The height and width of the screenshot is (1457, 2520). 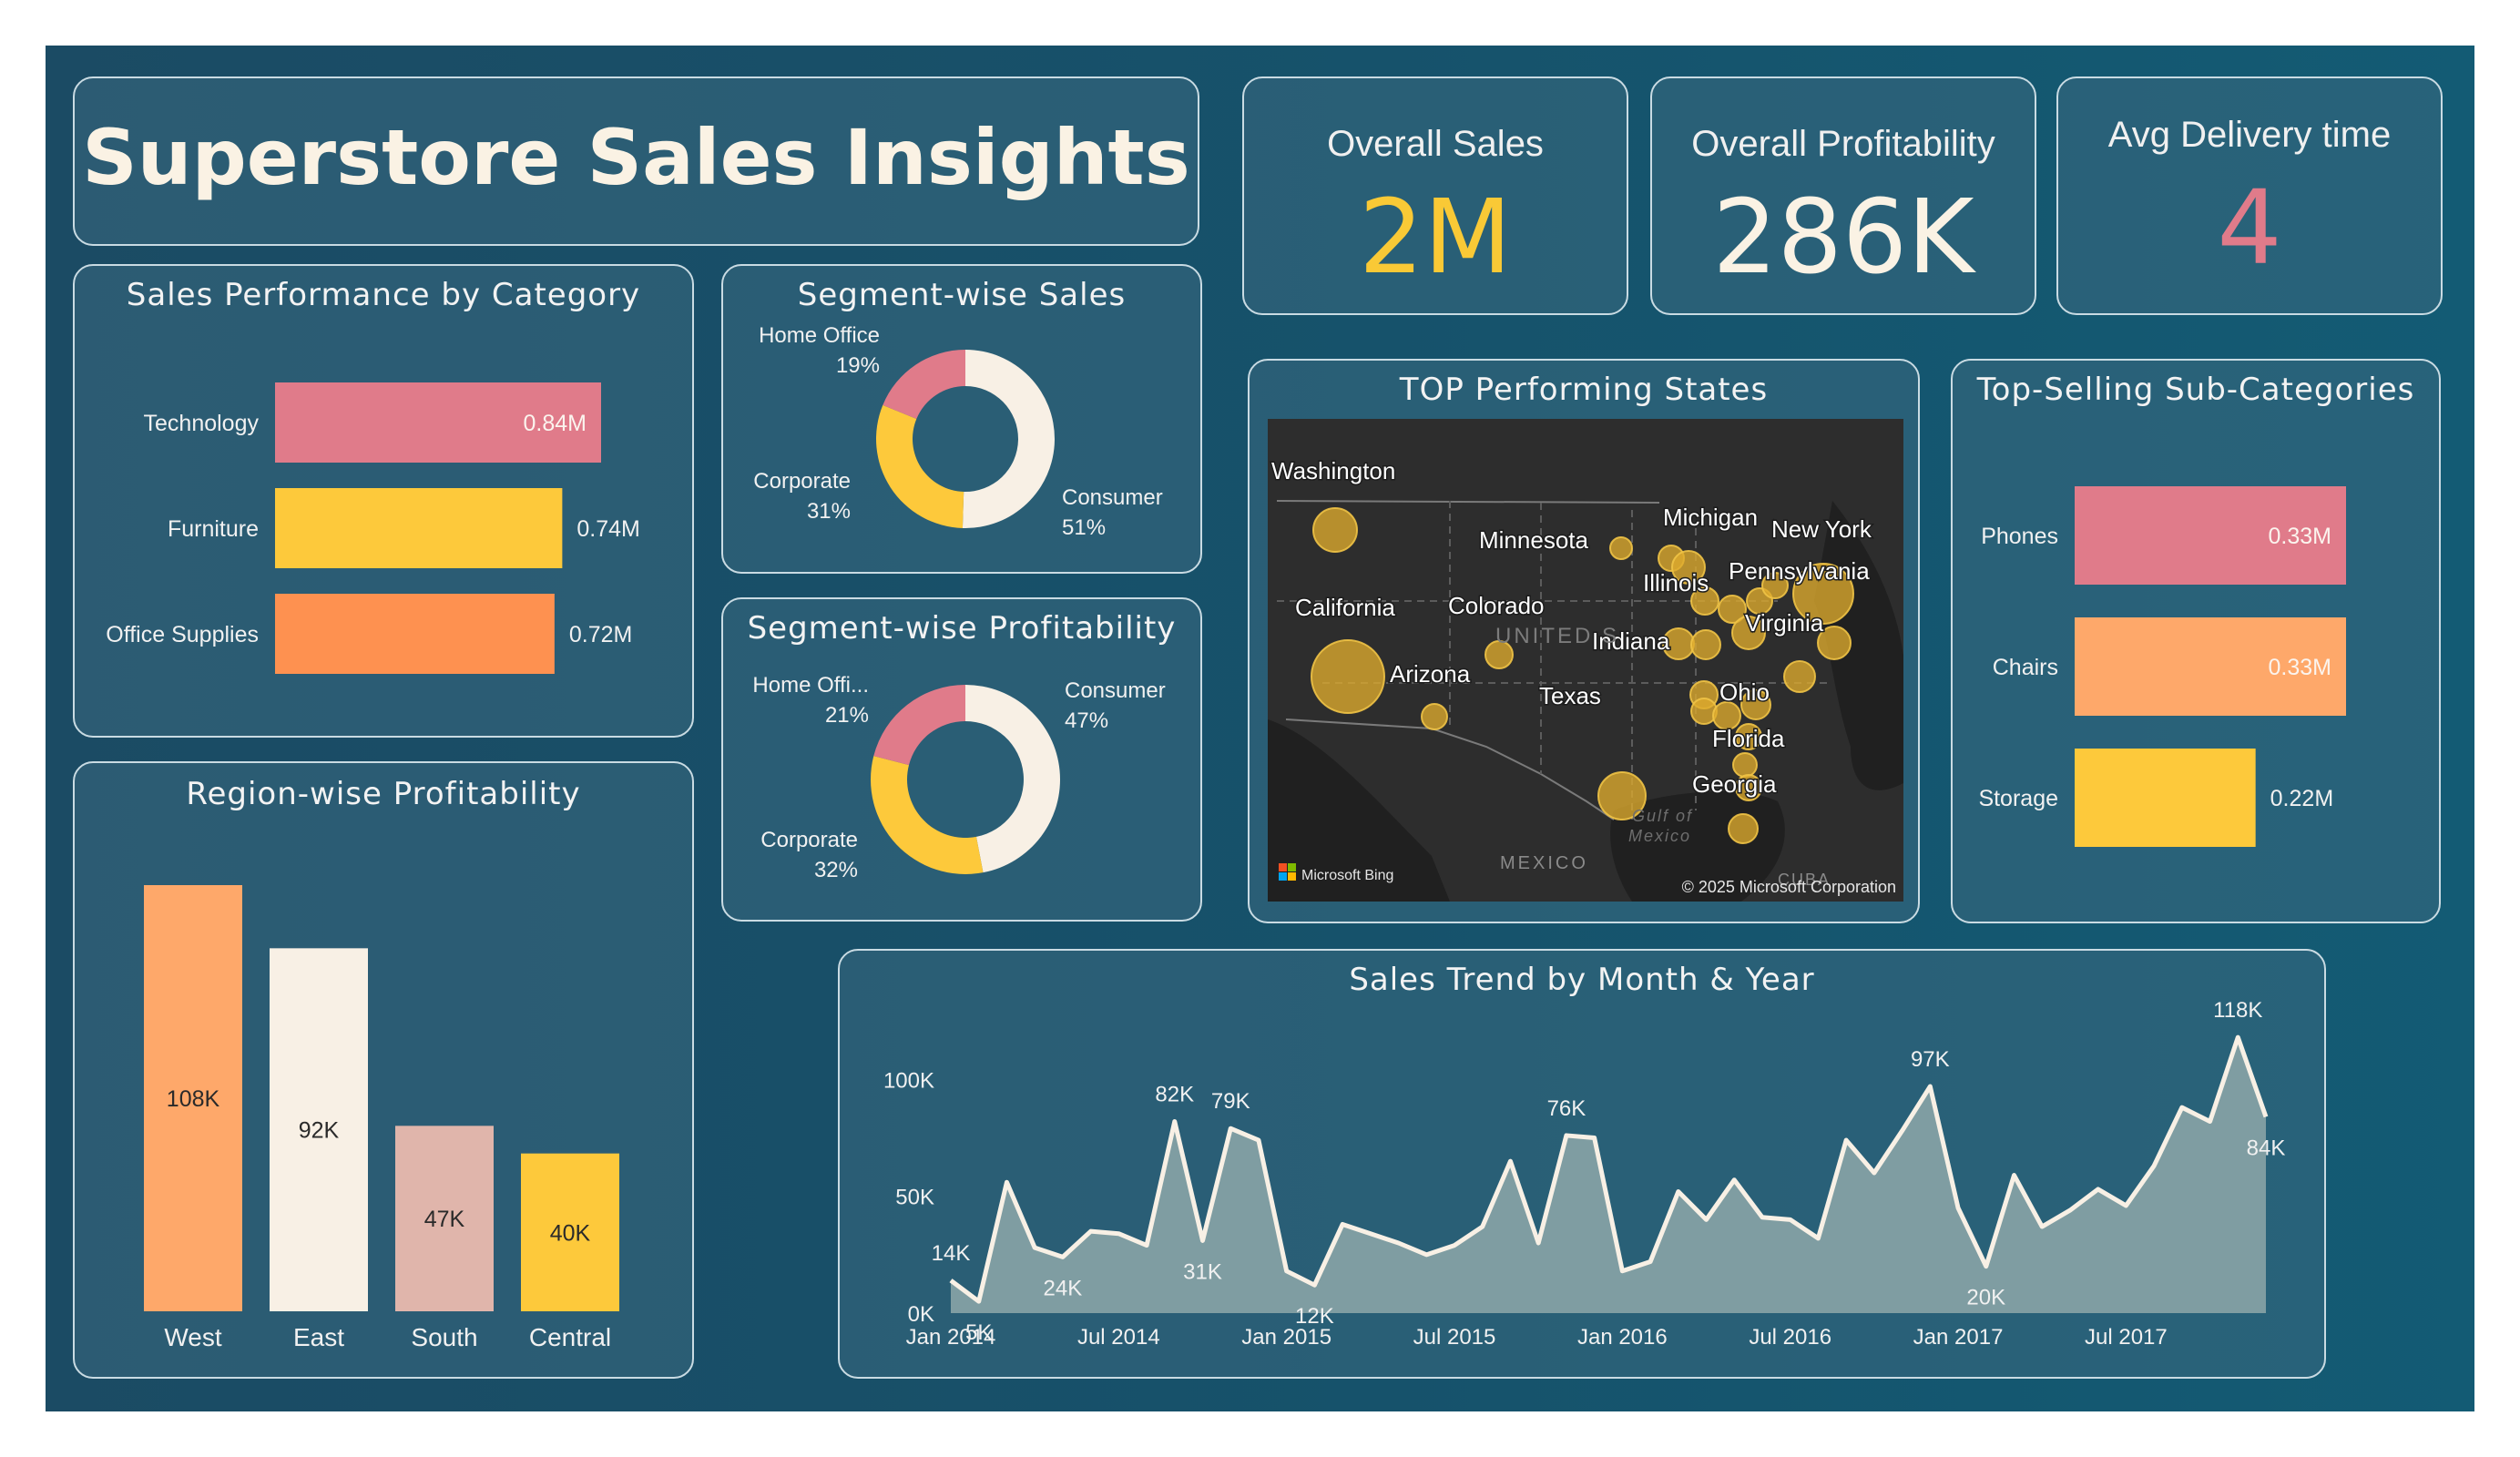 I want to click on data-label: 0.72M, so click(x=600, y=635).